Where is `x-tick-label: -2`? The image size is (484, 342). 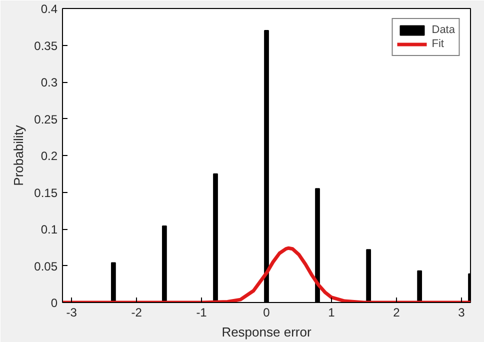 x-tick-label: -2 is located at coordinates (136, 313).